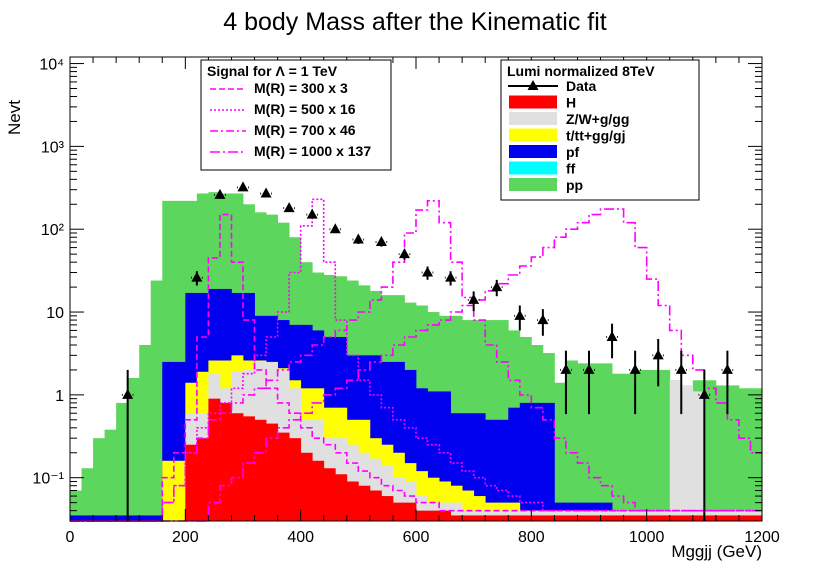 This screenshot has height=573, width=821. I want to click on y-tick-label: 10³, so click(53, 147).